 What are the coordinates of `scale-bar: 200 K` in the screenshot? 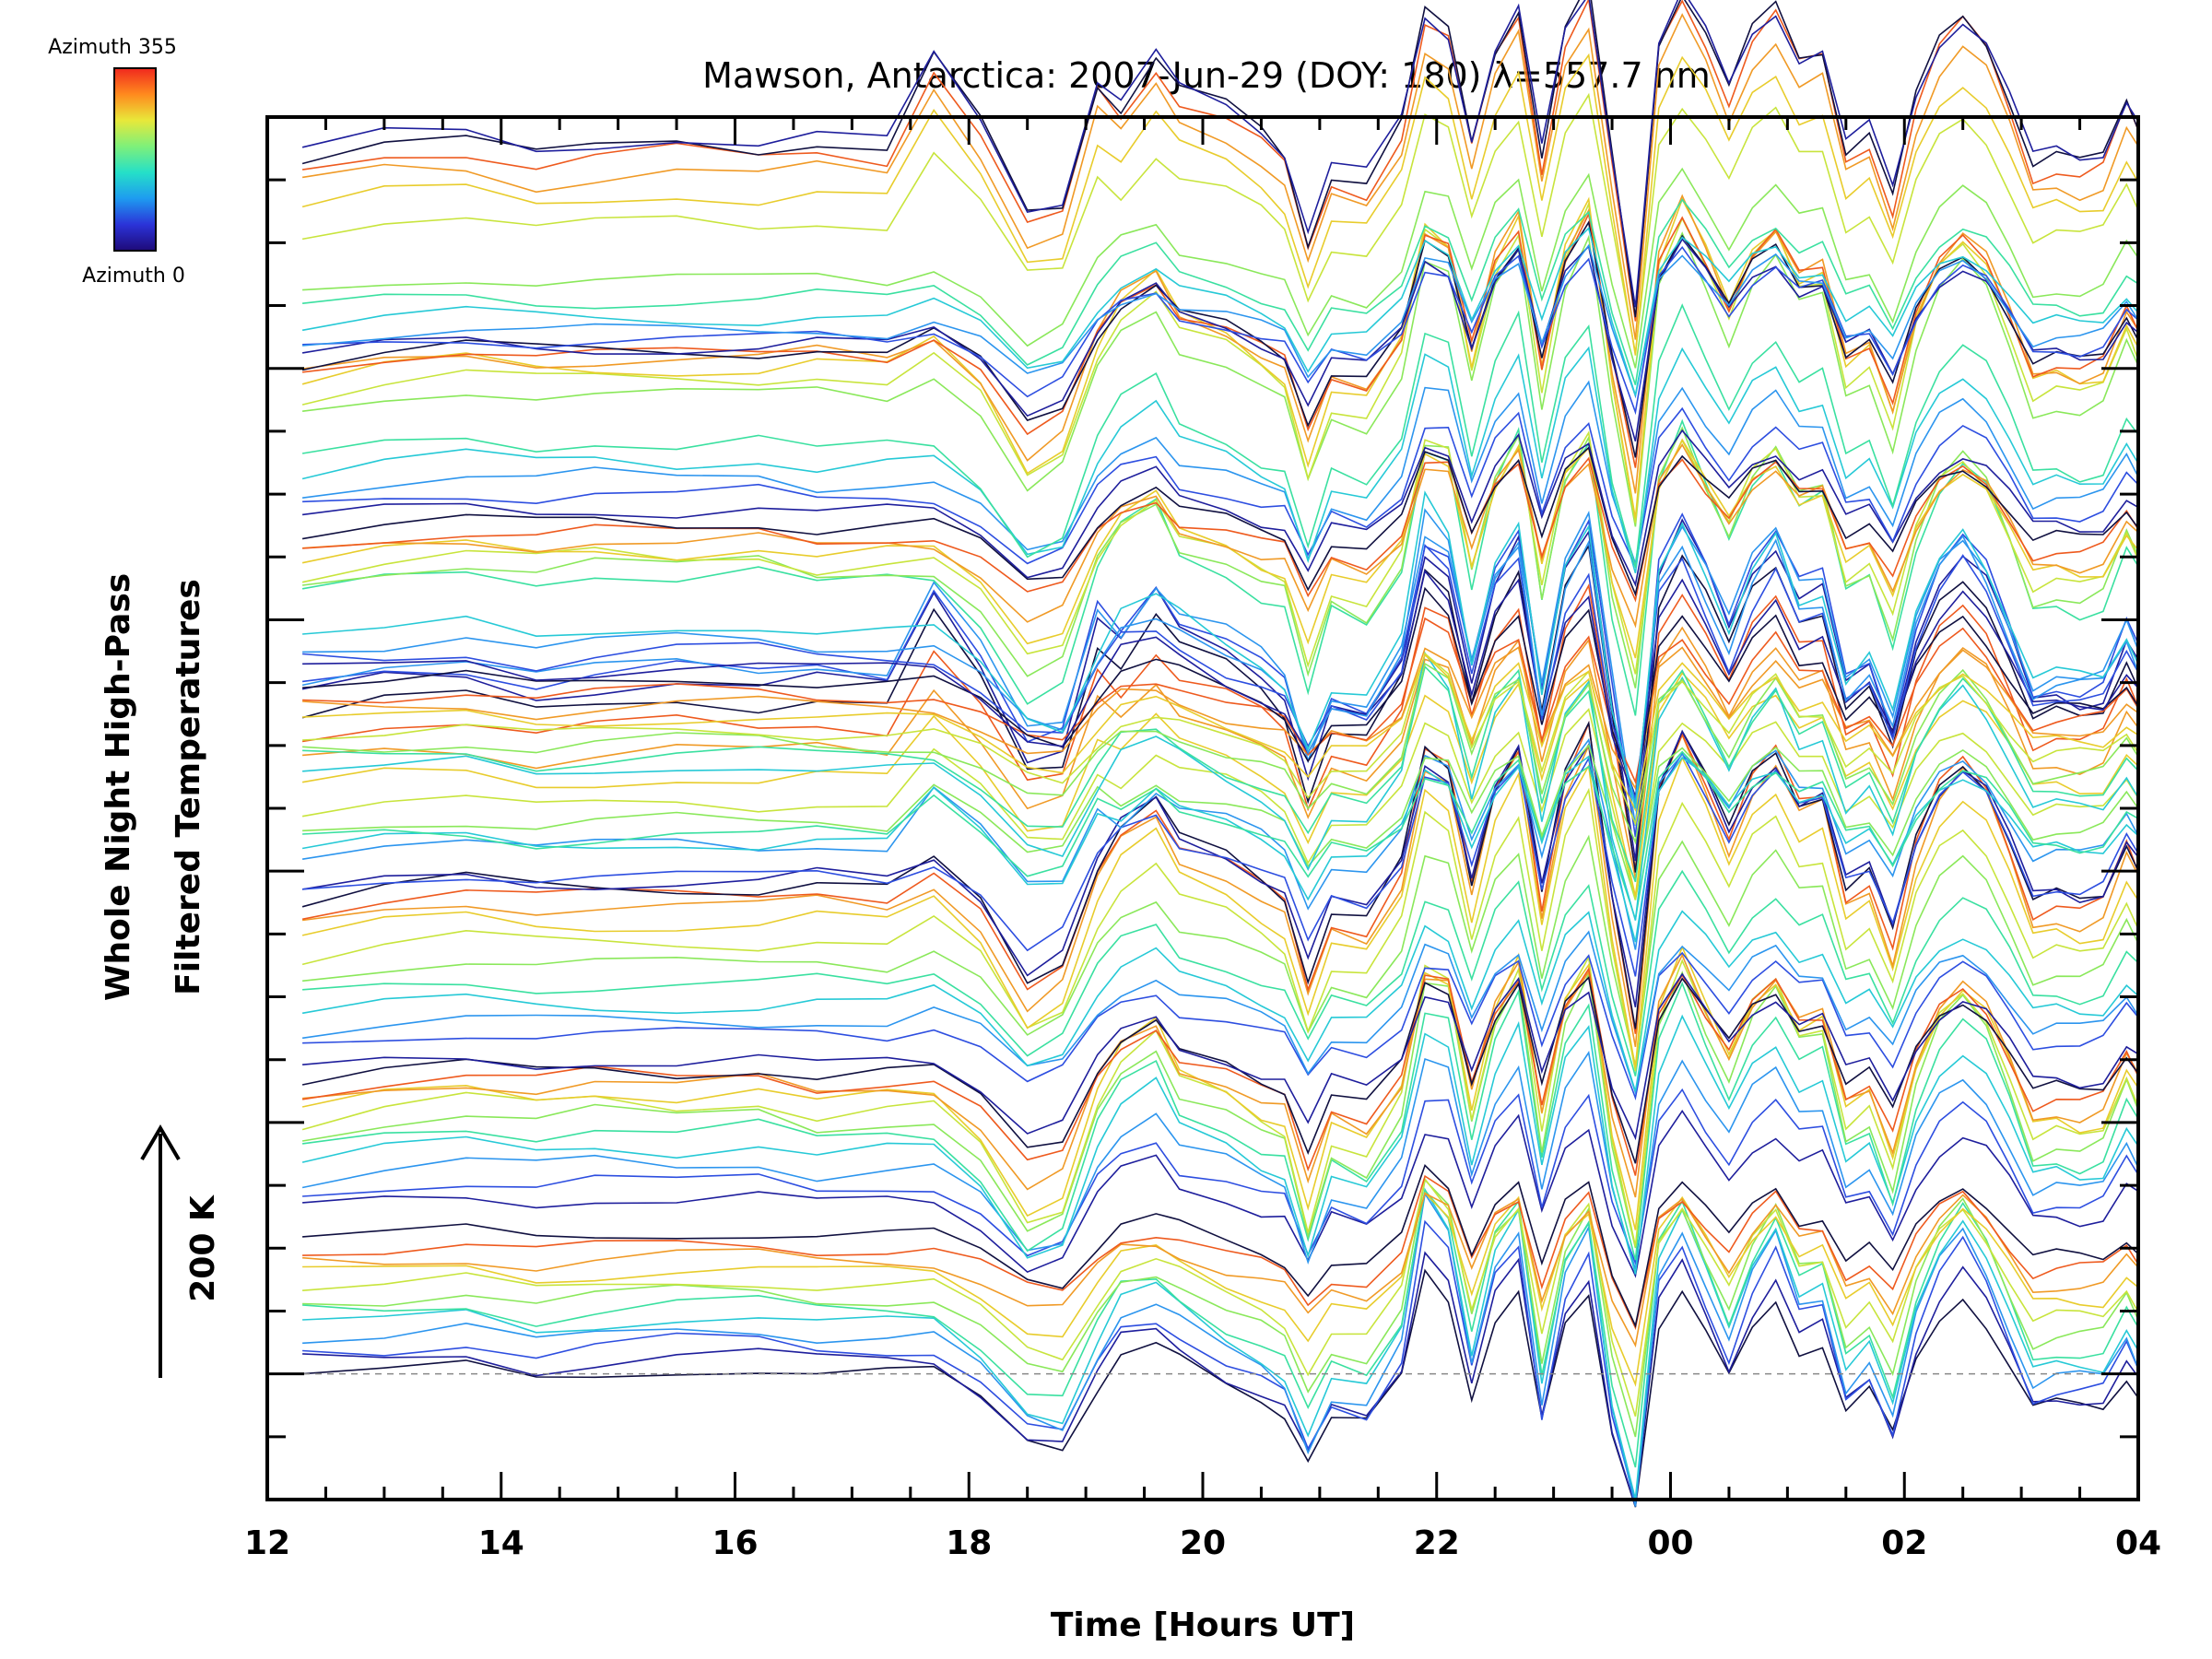 It's located at (181, 1251).